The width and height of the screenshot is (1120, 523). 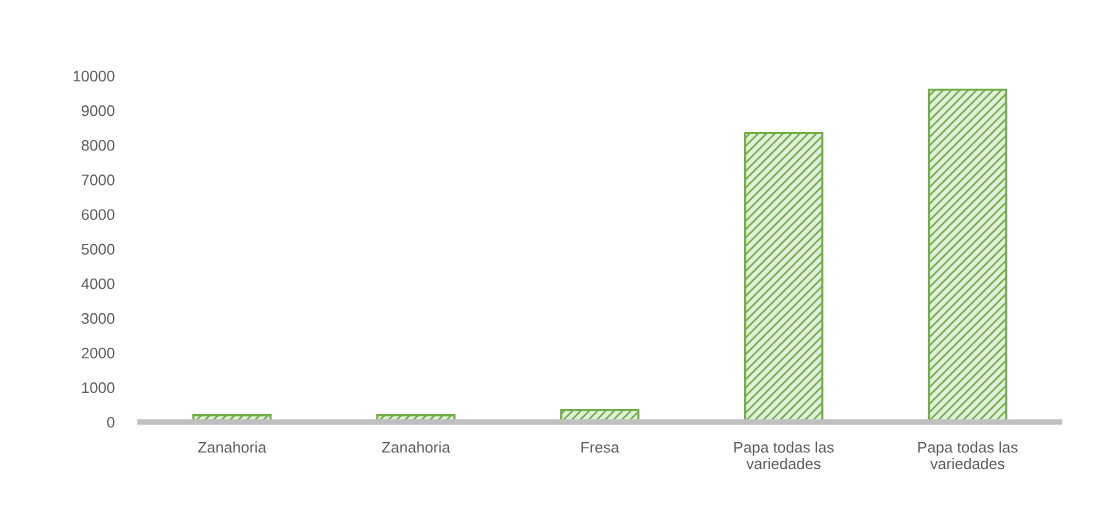 I want to click on y-tick-label: 3000, so click(x=98, y=318).